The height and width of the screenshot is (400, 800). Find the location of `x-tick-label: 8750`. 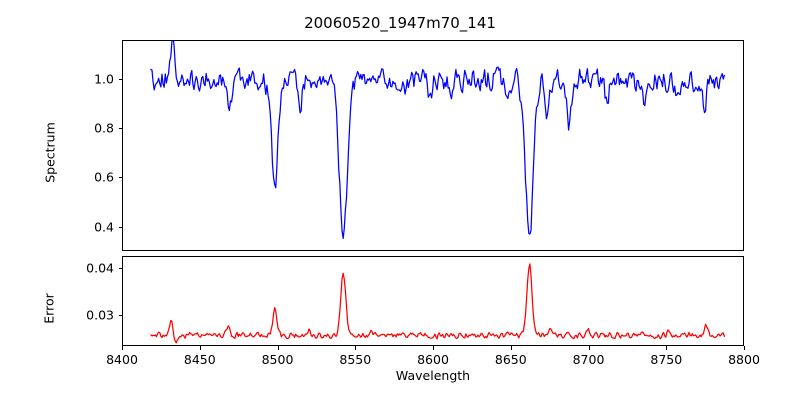

x-tick-label: 8750 is located at coordinates (666, 359).